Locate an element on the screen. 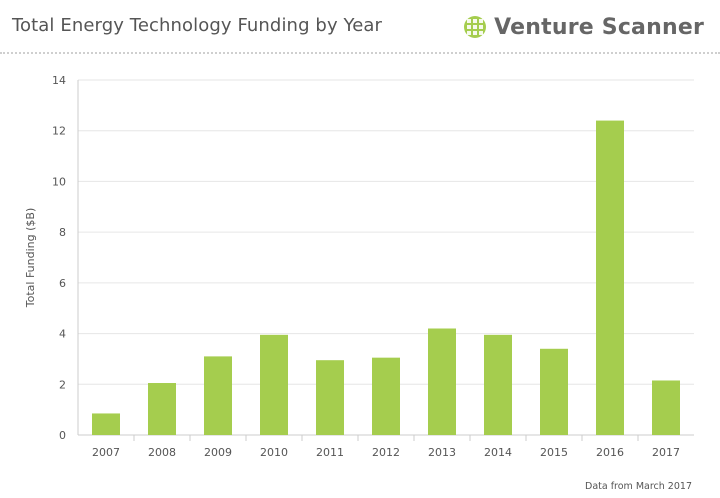 The width and height of the screenshot is (720, 498). y-tick-label: 14 is located at coordinates (59, 80).